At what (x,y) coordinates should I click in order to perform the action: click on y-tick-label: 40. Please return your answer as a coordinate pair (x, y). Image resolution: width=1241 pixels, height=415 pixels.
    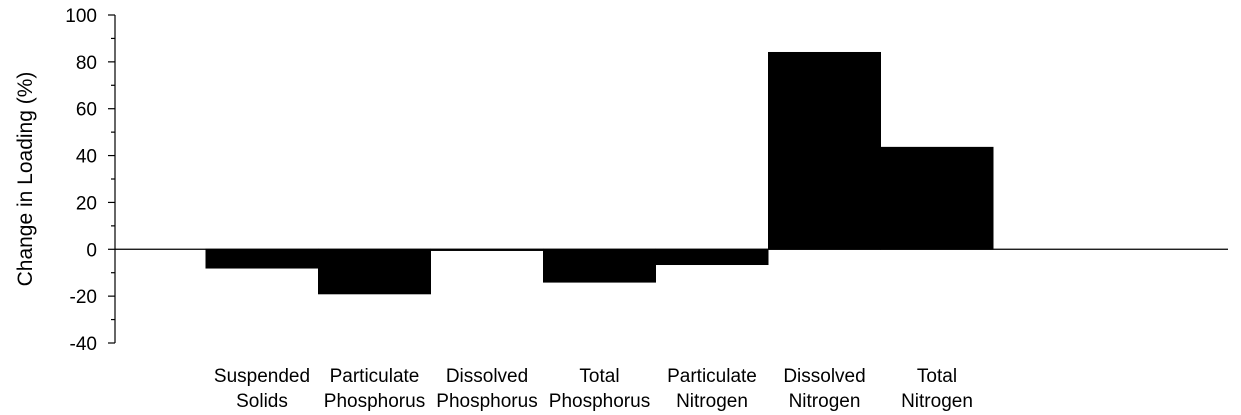
    Looking at the image, I should click on (86, 157).